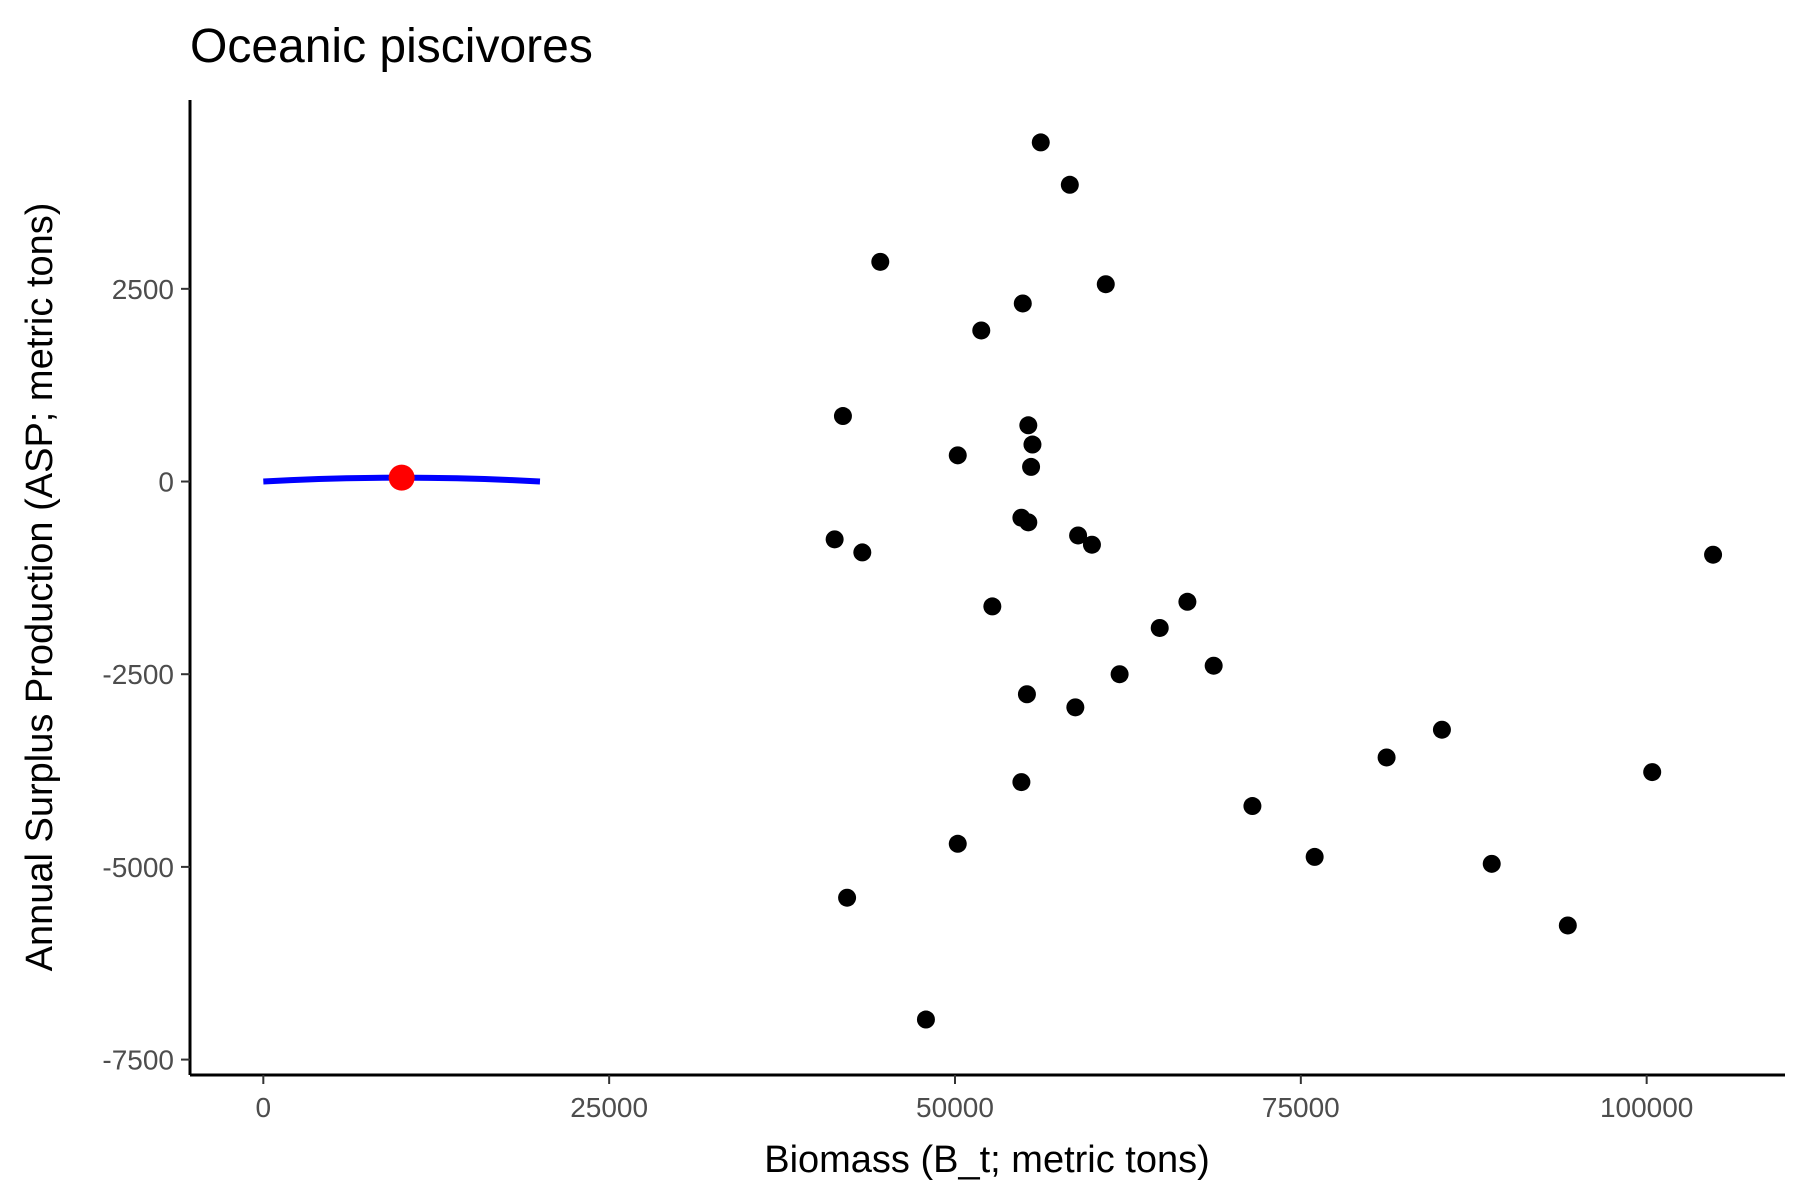 This screenshot has width=1800, height=1200. I want to click on x-tick-label: 100000, so click(1646, 1107).